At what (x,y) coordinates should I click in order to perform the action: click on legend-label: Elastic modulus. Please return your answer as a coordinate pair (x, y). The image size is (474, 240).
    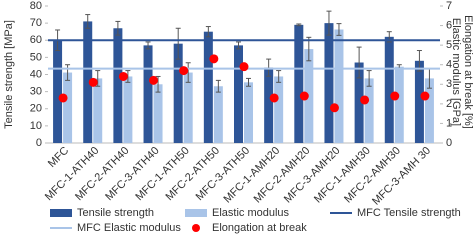
    Looking at the image, I should click on (251, 213).